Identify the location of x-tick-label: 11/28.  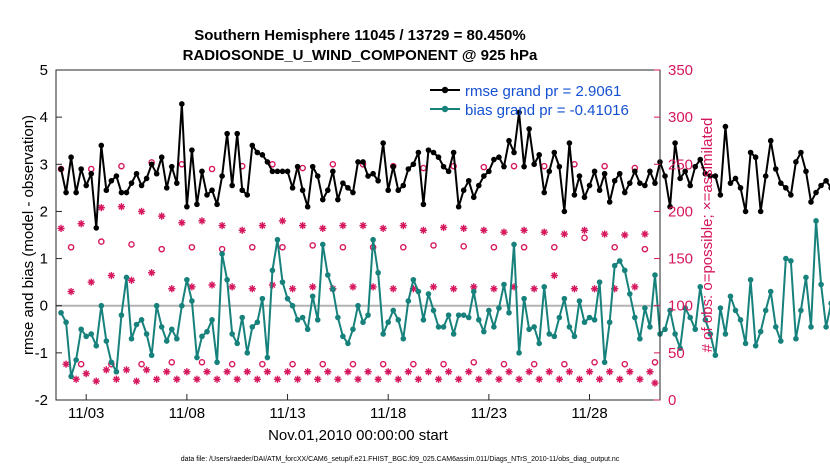
(589, 413).